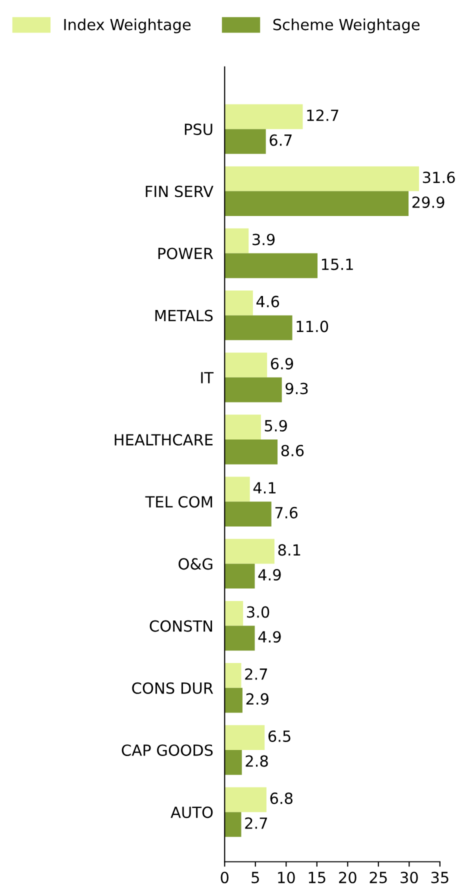  Describe the element at coordinates (195, 564) in the screenshot. I see `y-tick-label: O&G` at that location.